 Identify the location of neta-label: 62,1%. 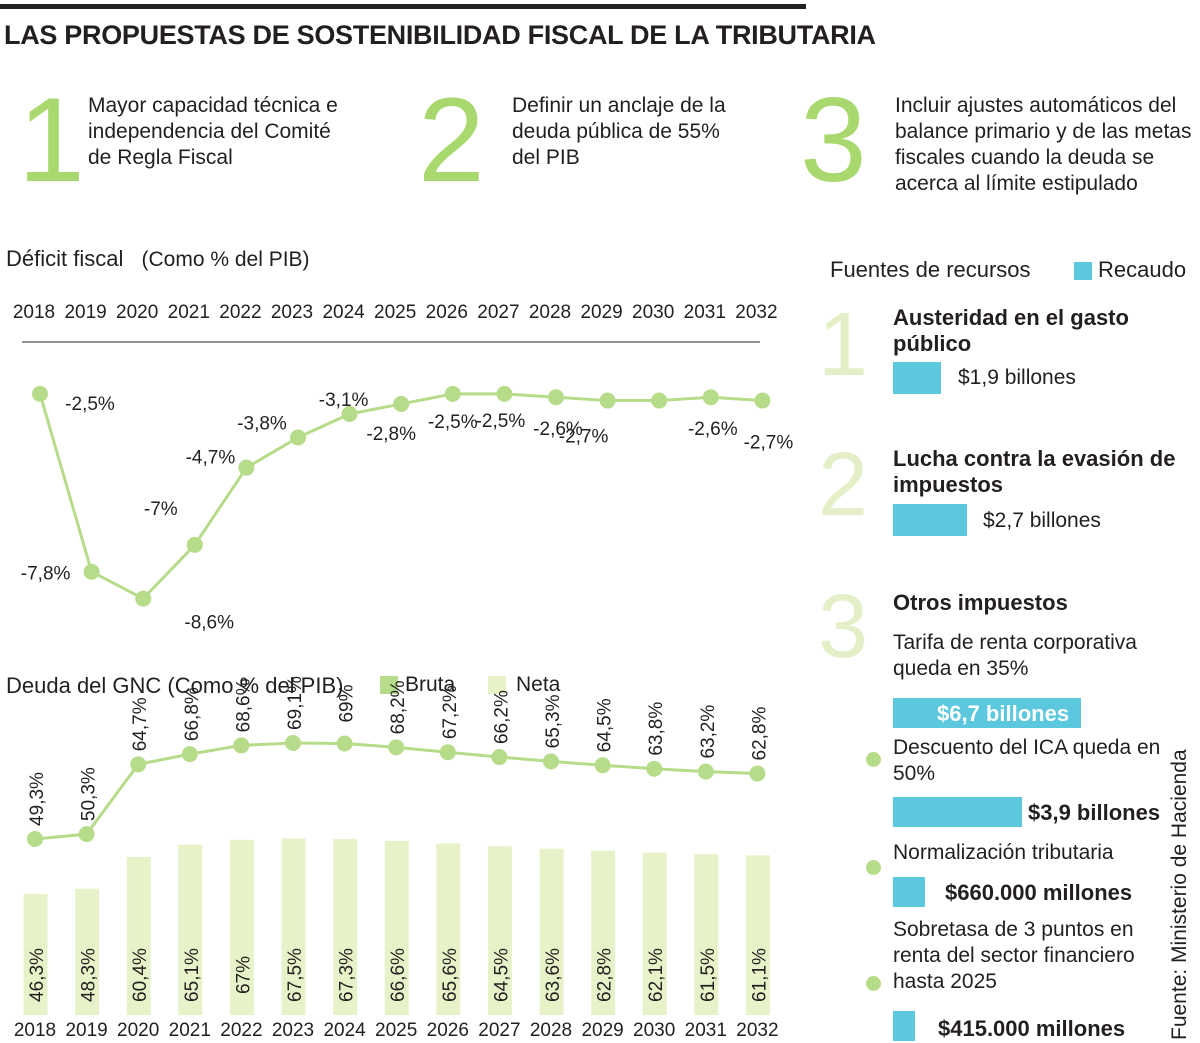
(656, 975).